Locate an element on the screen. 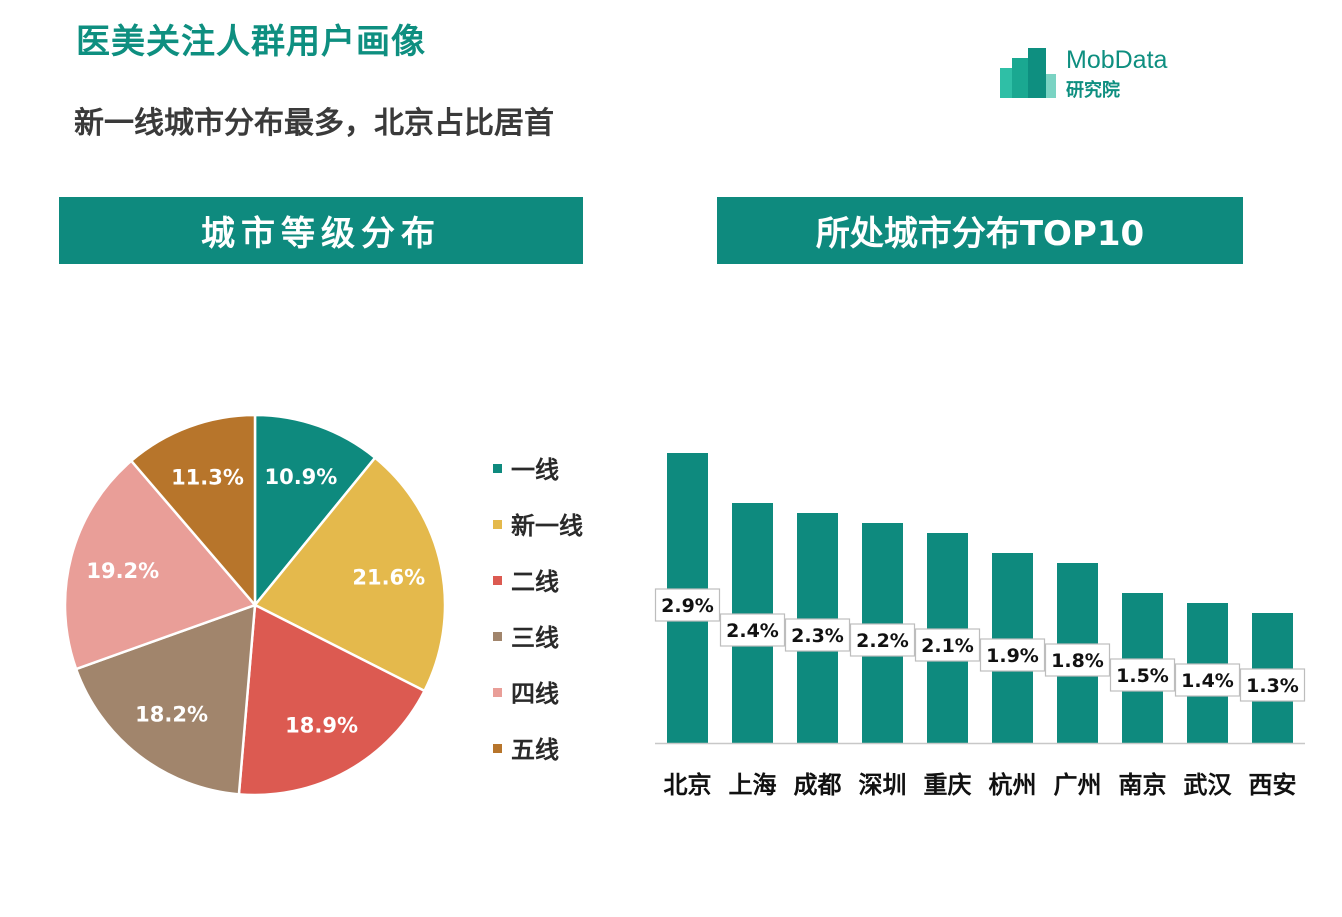 This screenshot has width=1342, height=917. bar-chart-title: 所处城市分布TOP10 is located at coordinates (980, 230).